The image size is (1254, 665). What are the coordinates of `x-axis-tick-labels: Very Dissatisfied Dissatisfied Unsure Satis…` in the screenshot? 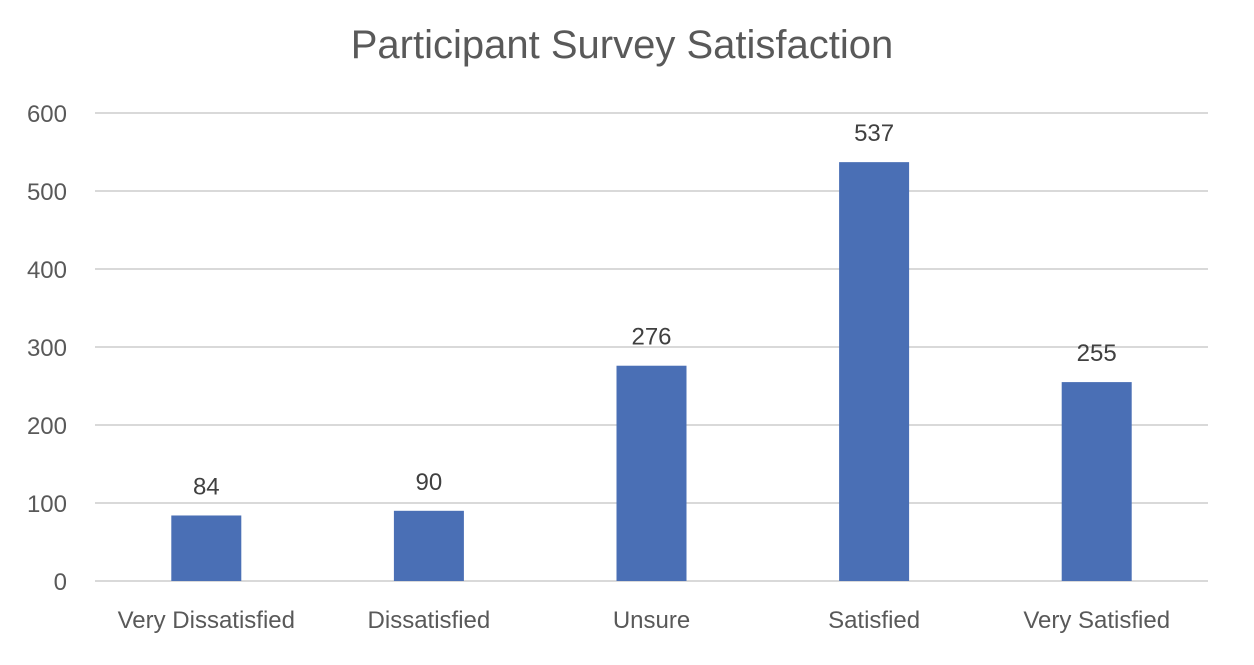 It's located at (644, 620).